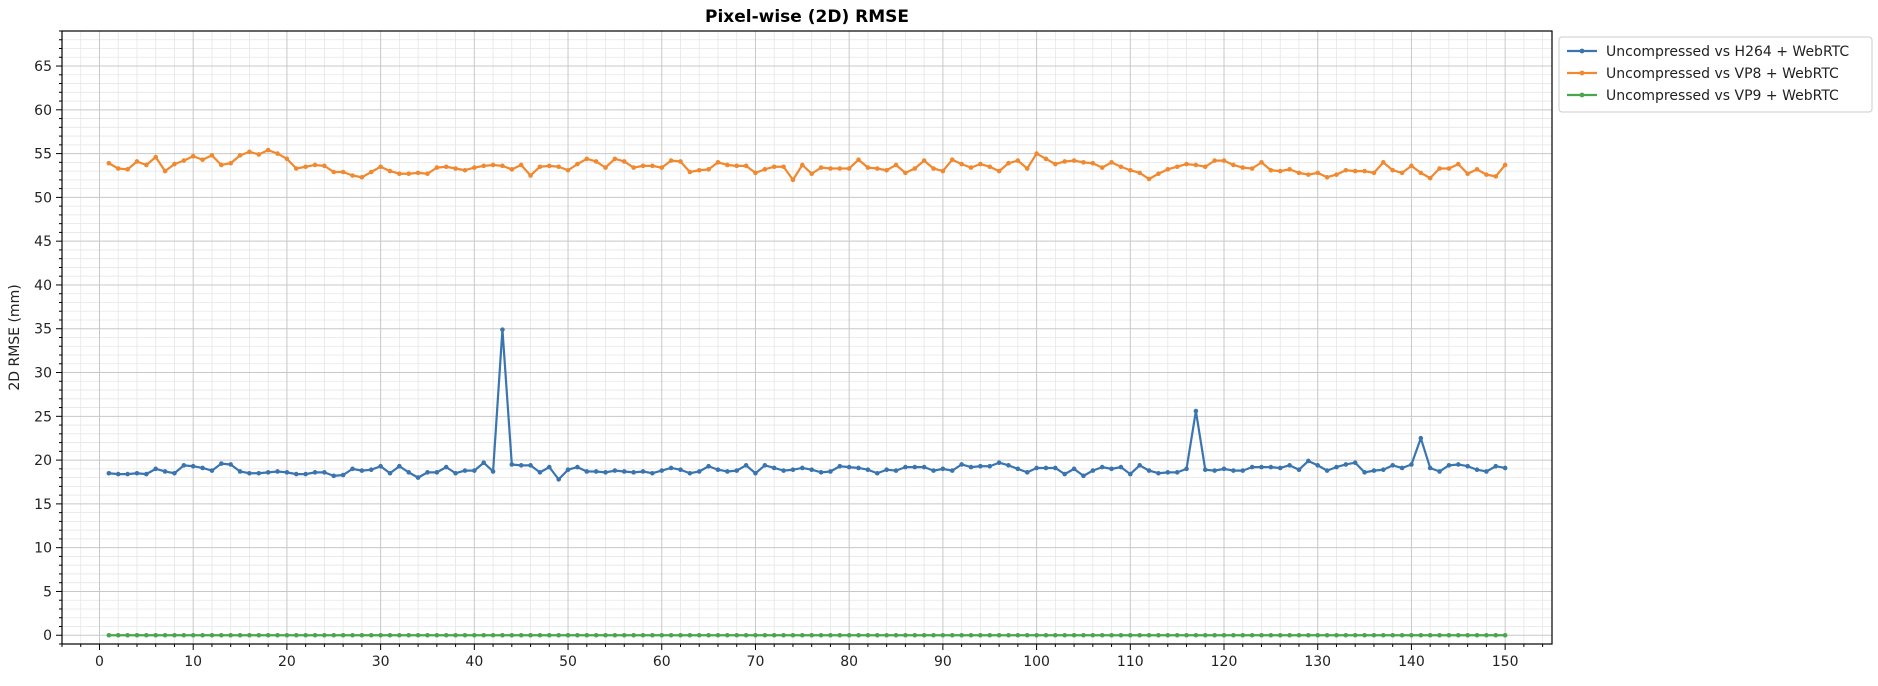 The image size is (1878, 686). Describe the element at coordinates (47, 636) in the screenshot. I see `y-tick-label: 0` at that location.